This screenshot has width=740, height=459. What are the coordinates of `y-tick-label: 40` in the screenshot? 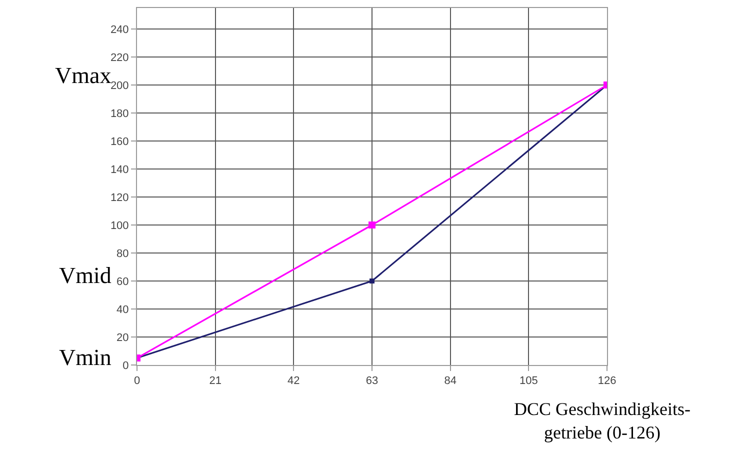 It's located at (122, 310).